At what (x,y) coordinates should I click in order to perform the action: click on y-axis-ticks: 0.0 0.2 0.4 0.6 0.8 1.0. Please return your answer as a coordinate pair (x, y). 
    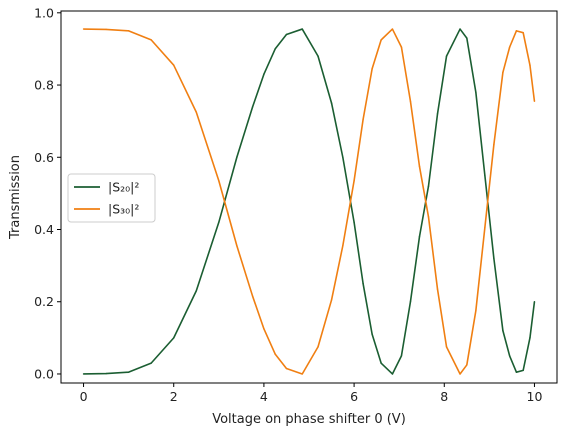
    Looking at the image, I should click on (47, 193).